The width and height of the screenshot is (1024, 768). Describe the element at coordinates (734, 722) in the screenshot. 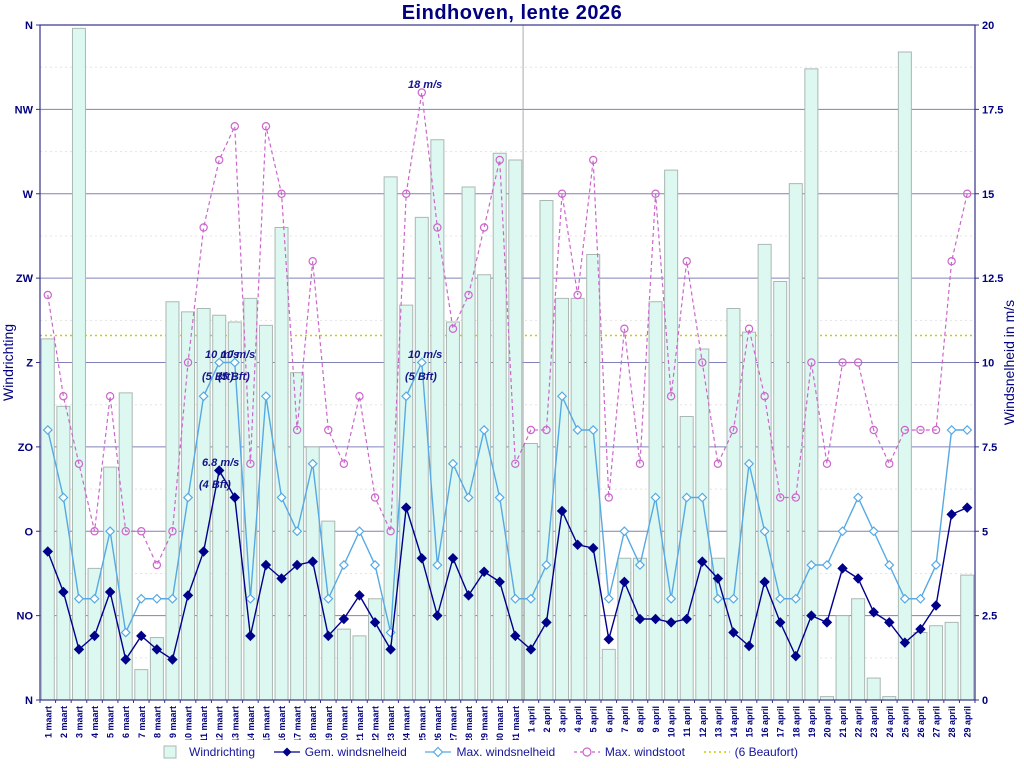

I see `x-axis-day-label: 14 april` at that location.